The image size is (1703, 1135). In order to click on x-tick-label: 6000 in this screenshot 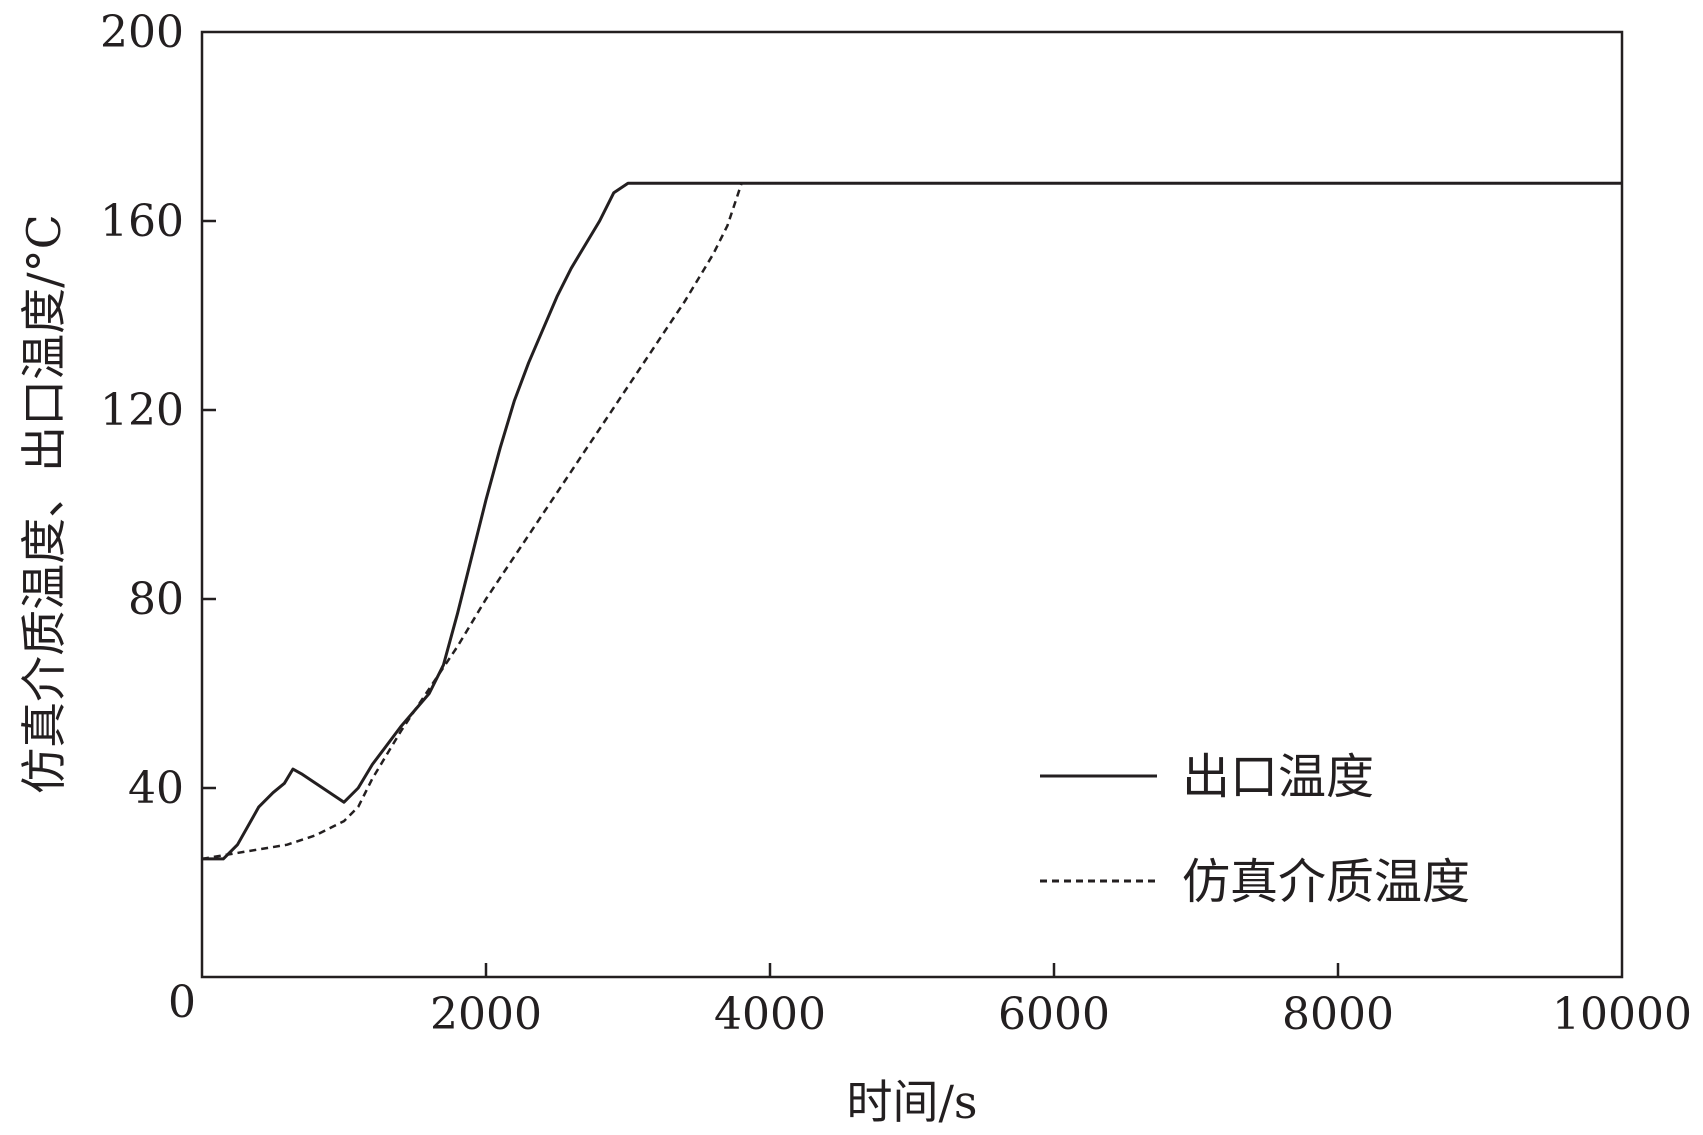, I will do `click(1054, 1014)`.